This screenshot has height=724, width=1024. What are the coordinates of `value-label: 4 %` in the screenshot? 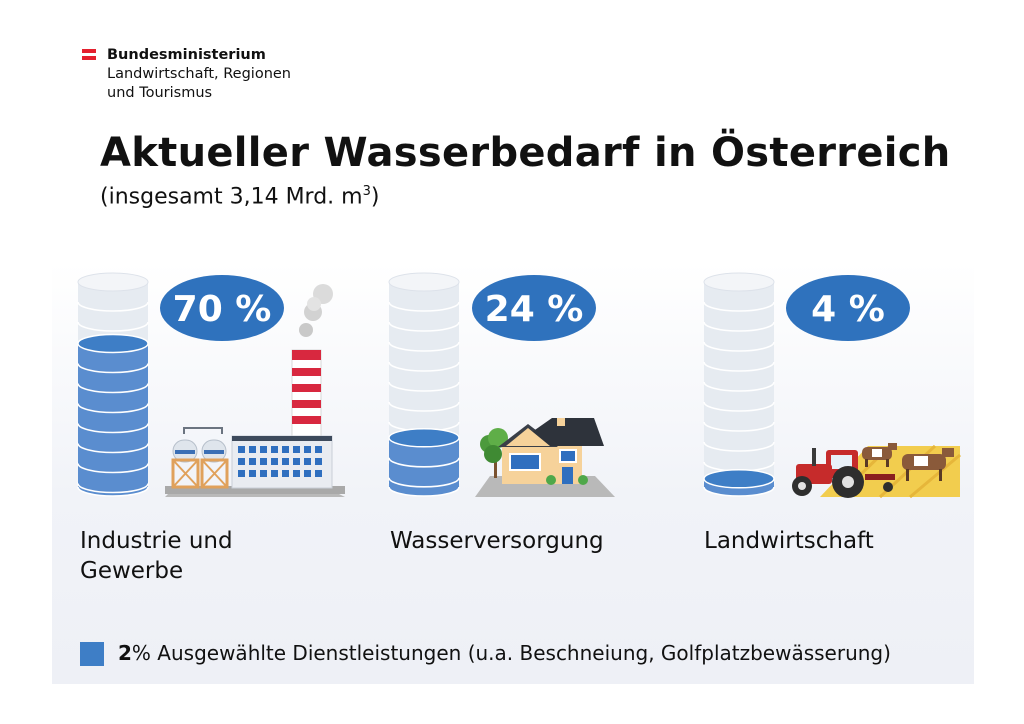 It's located at (848, 309).